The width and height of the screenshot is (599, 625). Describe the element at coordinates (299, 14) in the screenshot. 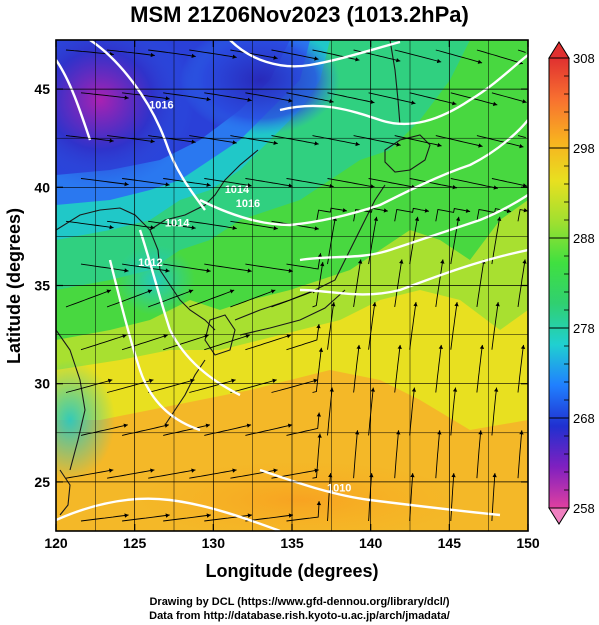

I see `page-title: MSM 21Z06Nov2023 (1013.2hPa)` at that location.